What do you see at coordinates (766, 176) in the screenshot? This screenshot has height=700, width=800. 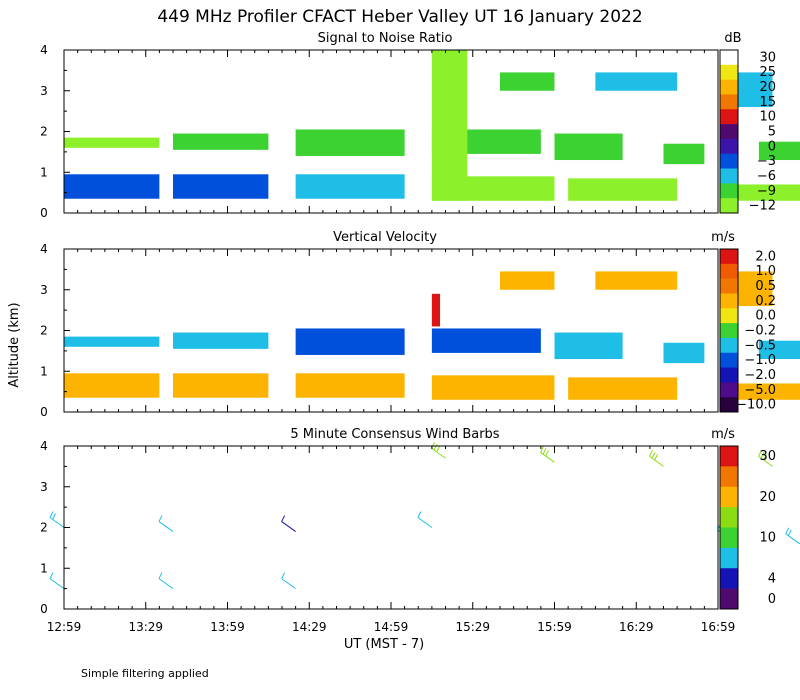 I see `colorbar-label: −6` at bounding box center [766, 176].